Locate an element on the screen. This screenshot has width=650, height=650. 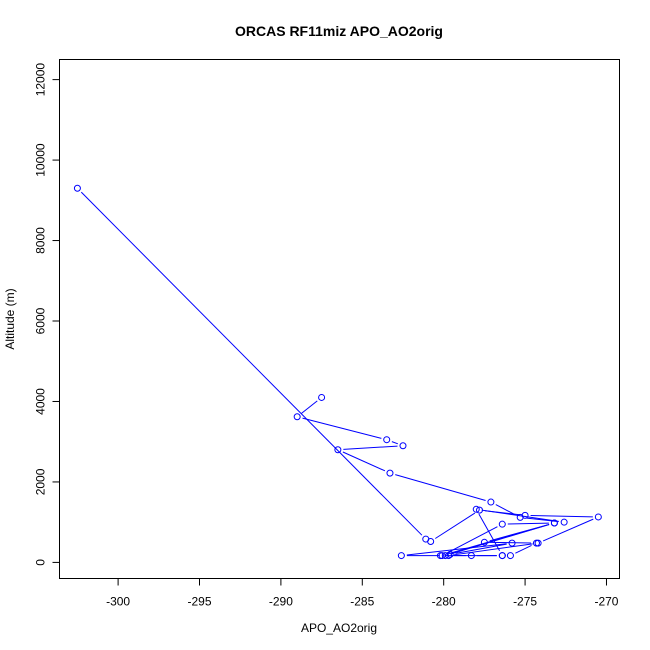
y-axis-label: Altitude (m) is located at coordinates (10, 318).